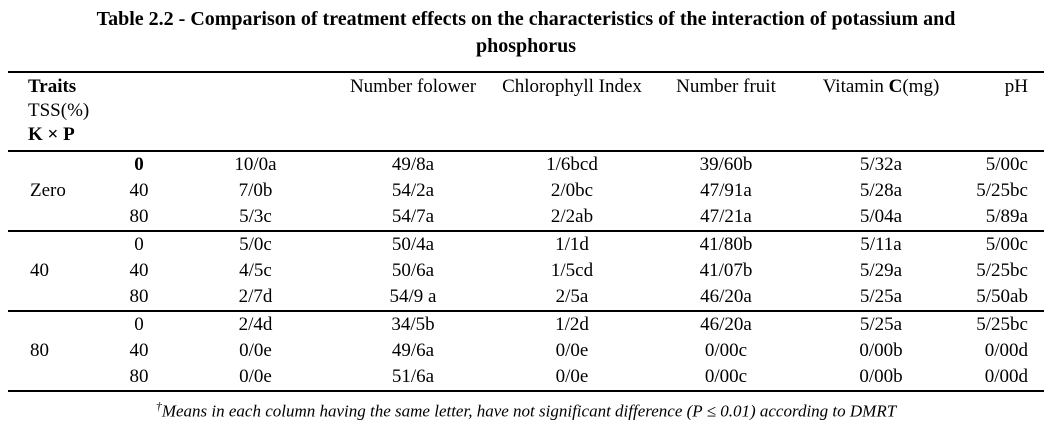 The height and width of the screenshot is (423, 1052). I want to click on traits-header-cell: Traits TSS(%) K × P, so click(170, 111).